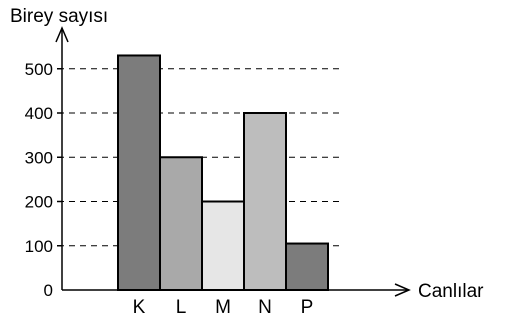 This screenshot has width=511, height=321. I want to click on bar-N, so click(265, 201).